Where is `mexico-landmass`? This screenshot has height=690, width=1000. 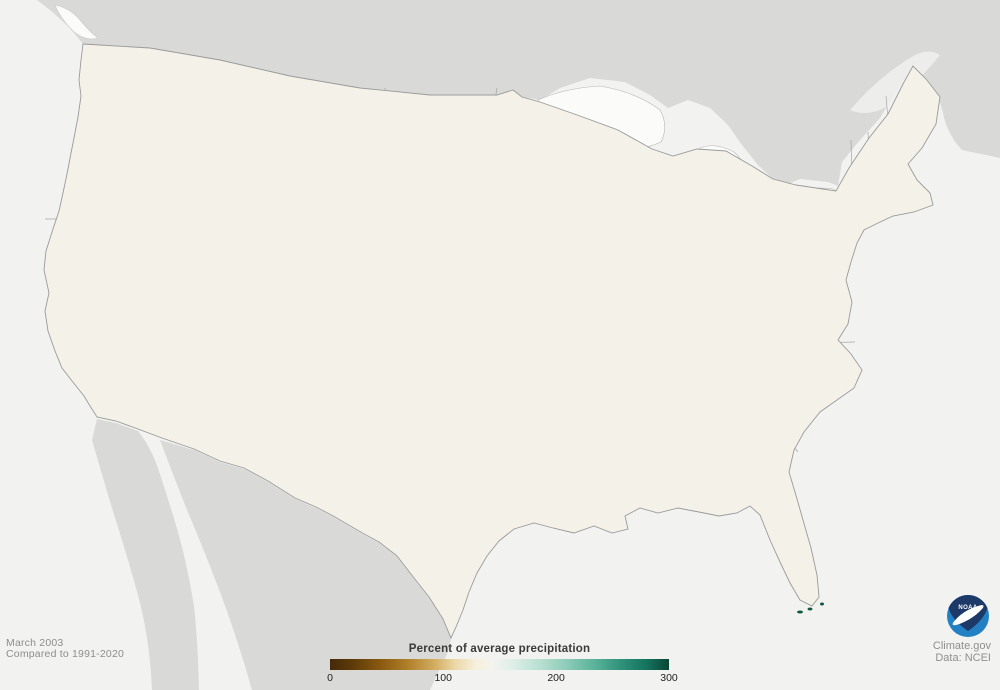 mexico-landmass is located at coordinates (305, 565).